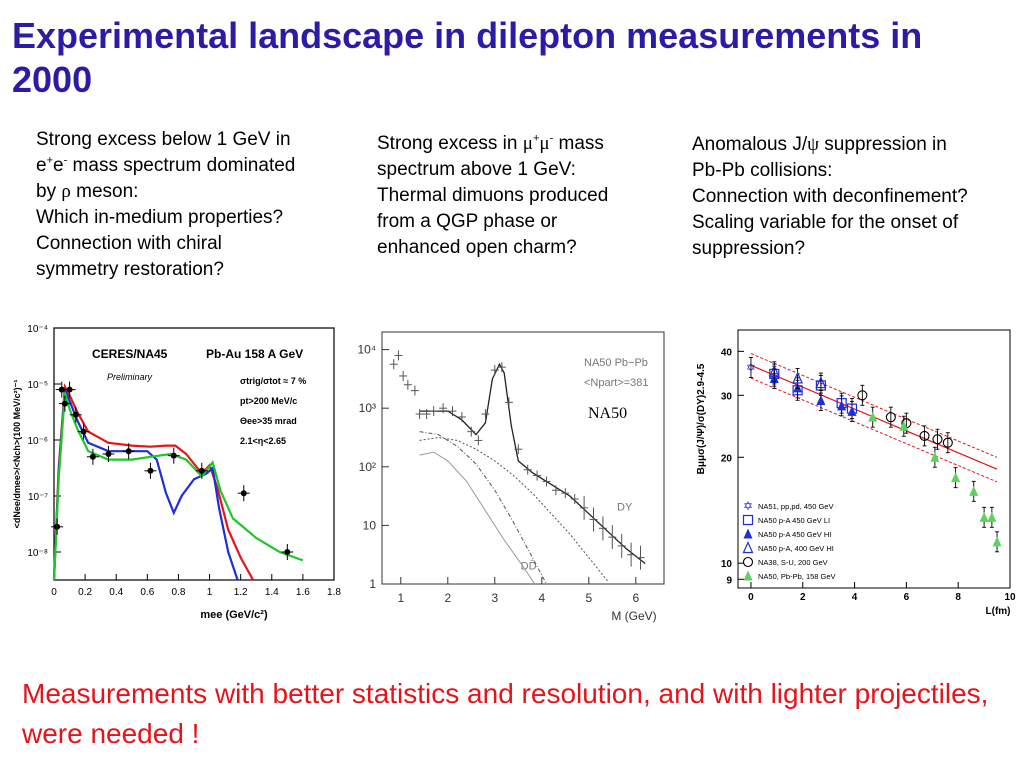 This screenshot has height=768, width=1024. I want to click on fit-band-lower, so click(874, 430).